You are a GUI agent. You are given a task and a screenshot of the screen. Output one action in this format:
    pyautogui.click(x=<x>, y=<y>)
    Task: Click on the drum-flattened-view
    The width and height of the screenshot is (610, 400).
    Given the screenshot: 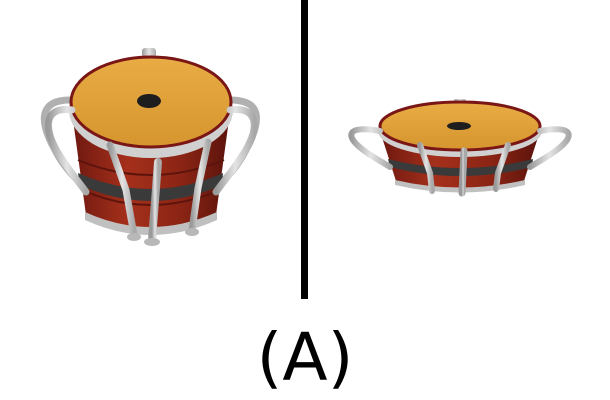 What is the action you would take?
    pyautogui.click(x=460, y=147)
    